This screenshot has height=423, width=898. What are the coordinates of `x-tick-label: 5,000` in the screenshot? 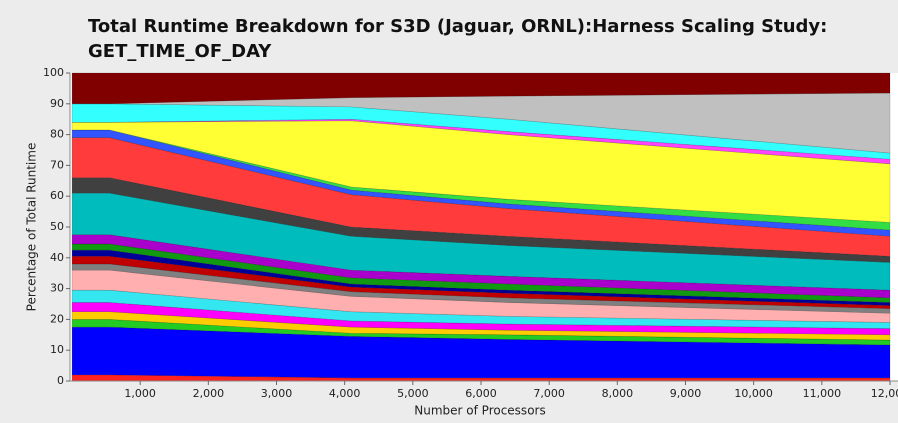 It's located at (413, 393).